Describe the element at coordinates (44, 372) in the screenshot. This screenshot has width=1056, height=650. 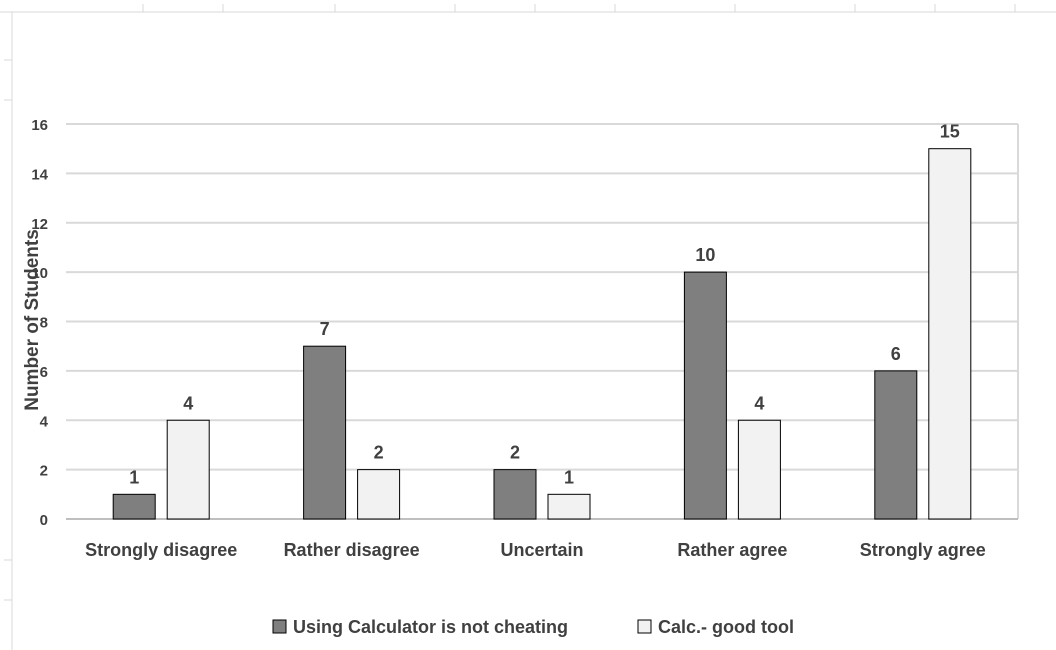
I see `y-tick-label: 6` at that location.